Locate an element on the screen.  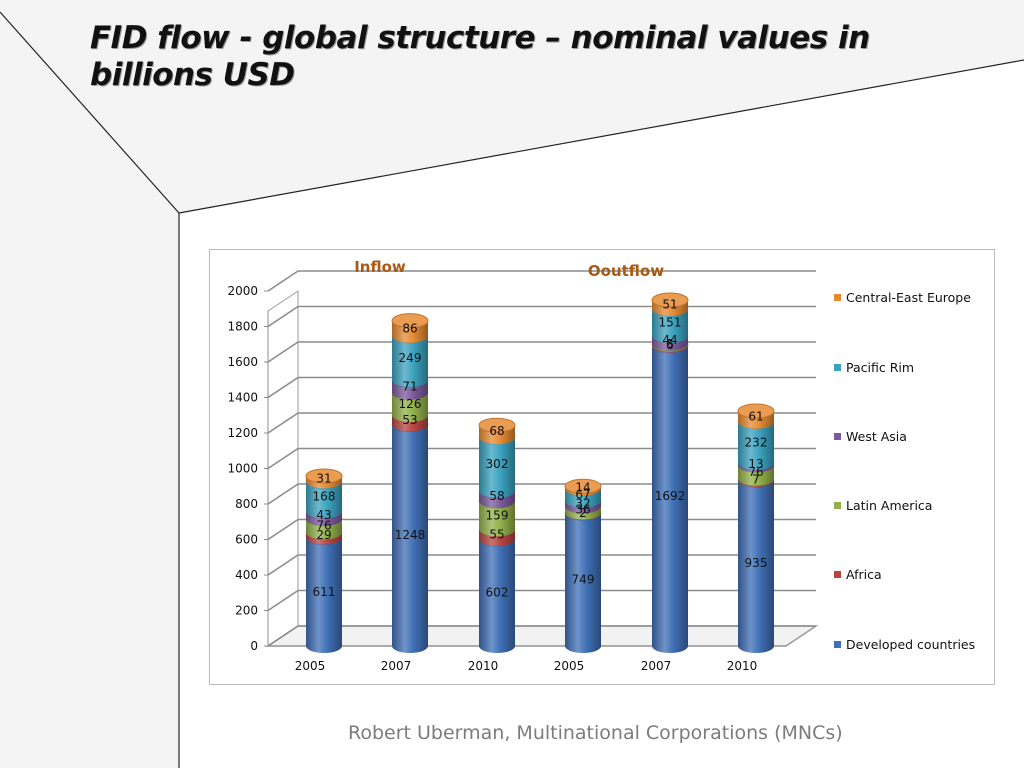
legend-label: Central-East Europe is located at coordinates (908, 297).